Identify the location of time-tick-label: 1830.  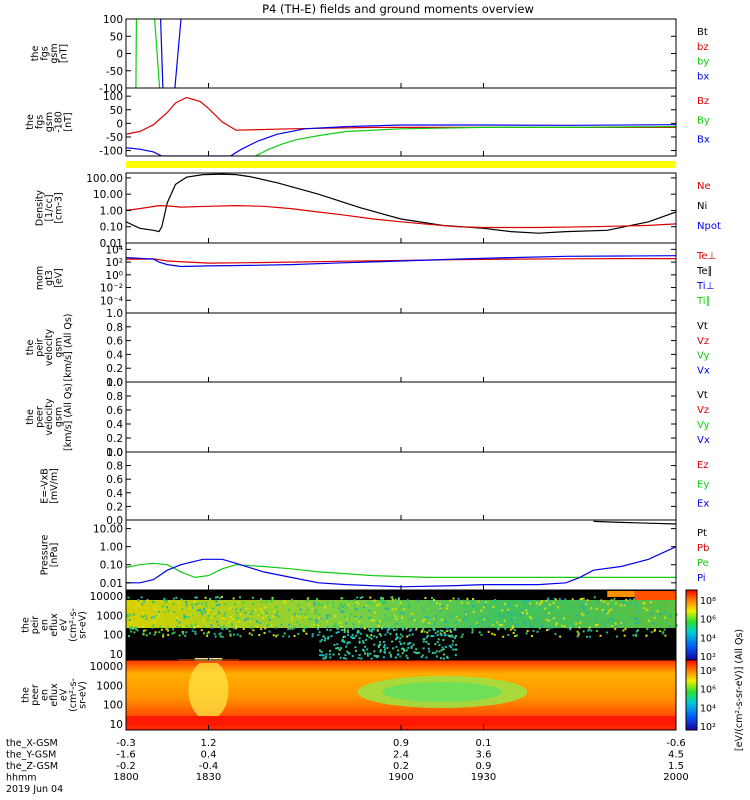
(208, 777).